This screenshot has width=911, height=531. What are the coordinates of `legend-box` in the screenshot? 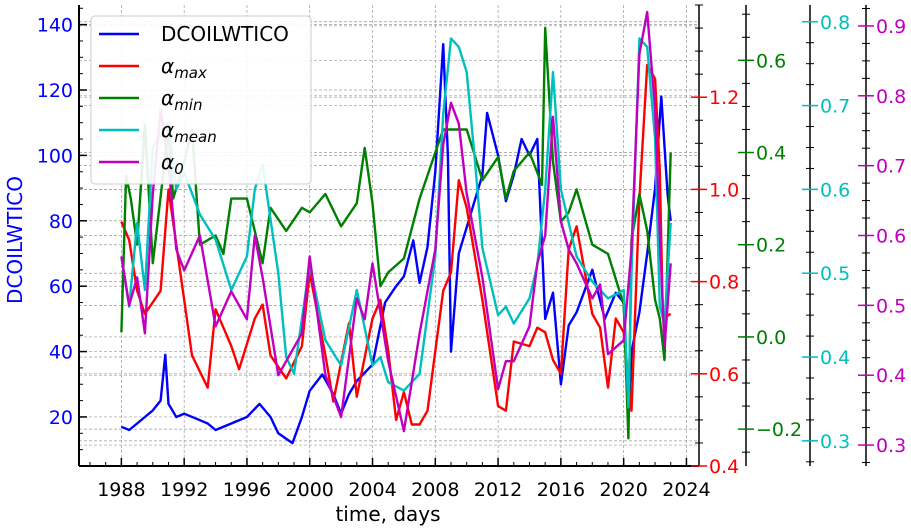 It's located at (201, 100).